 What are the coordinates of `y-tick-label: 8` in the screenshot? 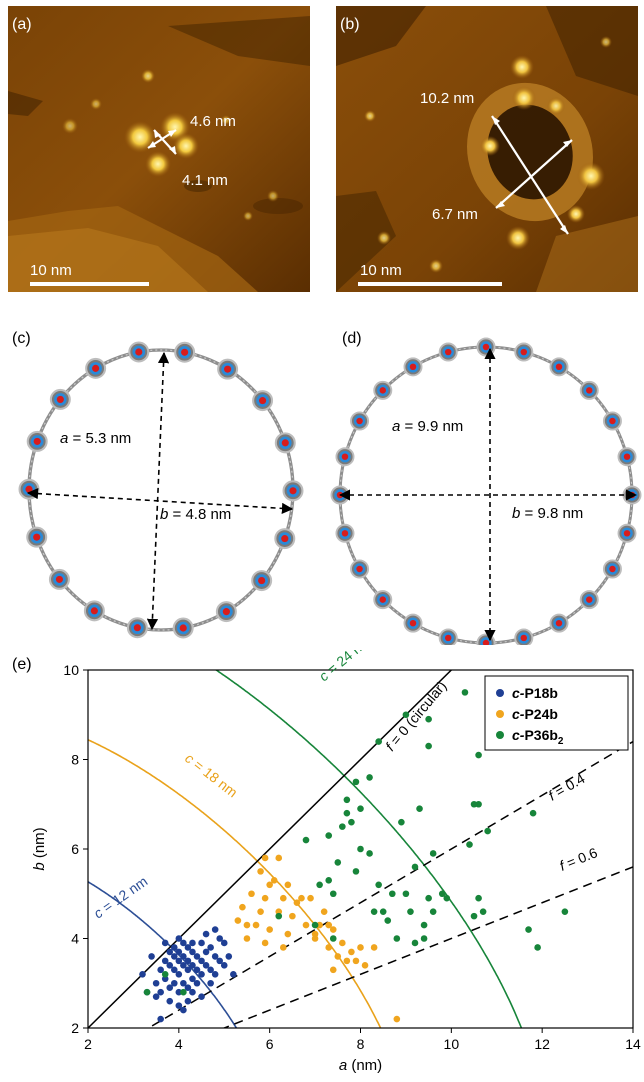 It's located at (75, 760).